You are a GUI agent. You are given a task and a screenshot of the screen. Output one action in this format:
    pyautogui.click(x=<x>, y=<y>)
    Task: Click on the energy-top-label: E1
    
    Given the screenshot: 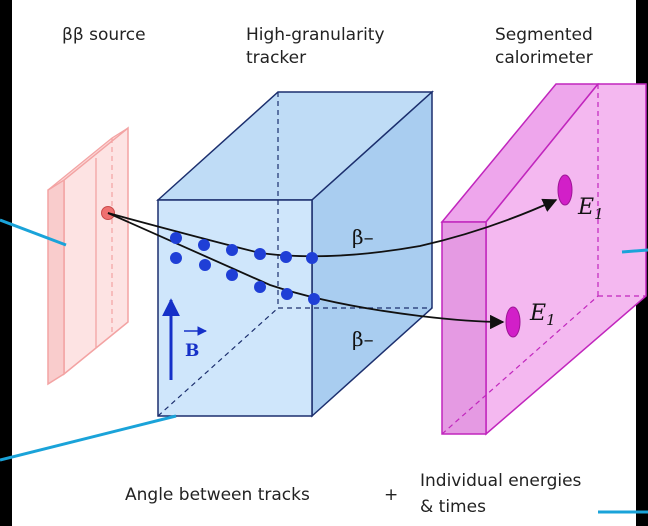 What is the action you would take?
    pyautogui.click(x=590, y=209)
    